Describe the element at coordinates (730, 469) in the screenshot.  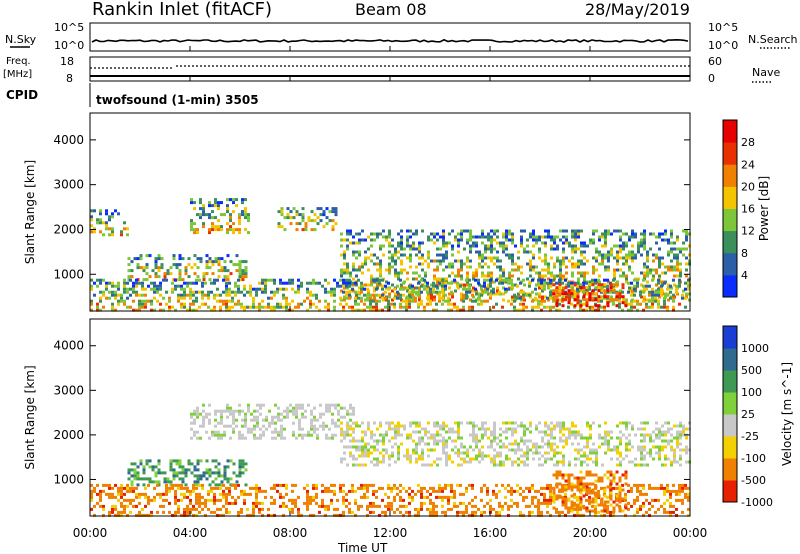
I see `velocity-colorbar-segment` at that location.